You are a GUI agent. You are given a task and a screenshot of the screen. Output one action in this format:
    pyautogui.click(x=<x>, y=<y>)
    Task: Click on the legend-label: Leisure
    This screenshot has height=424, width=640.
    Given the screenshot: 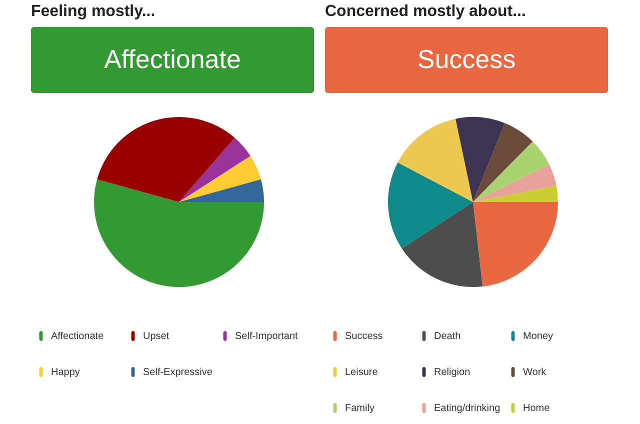 What is the action you would take?
    pyautogui.click(x=361, y=372)
    